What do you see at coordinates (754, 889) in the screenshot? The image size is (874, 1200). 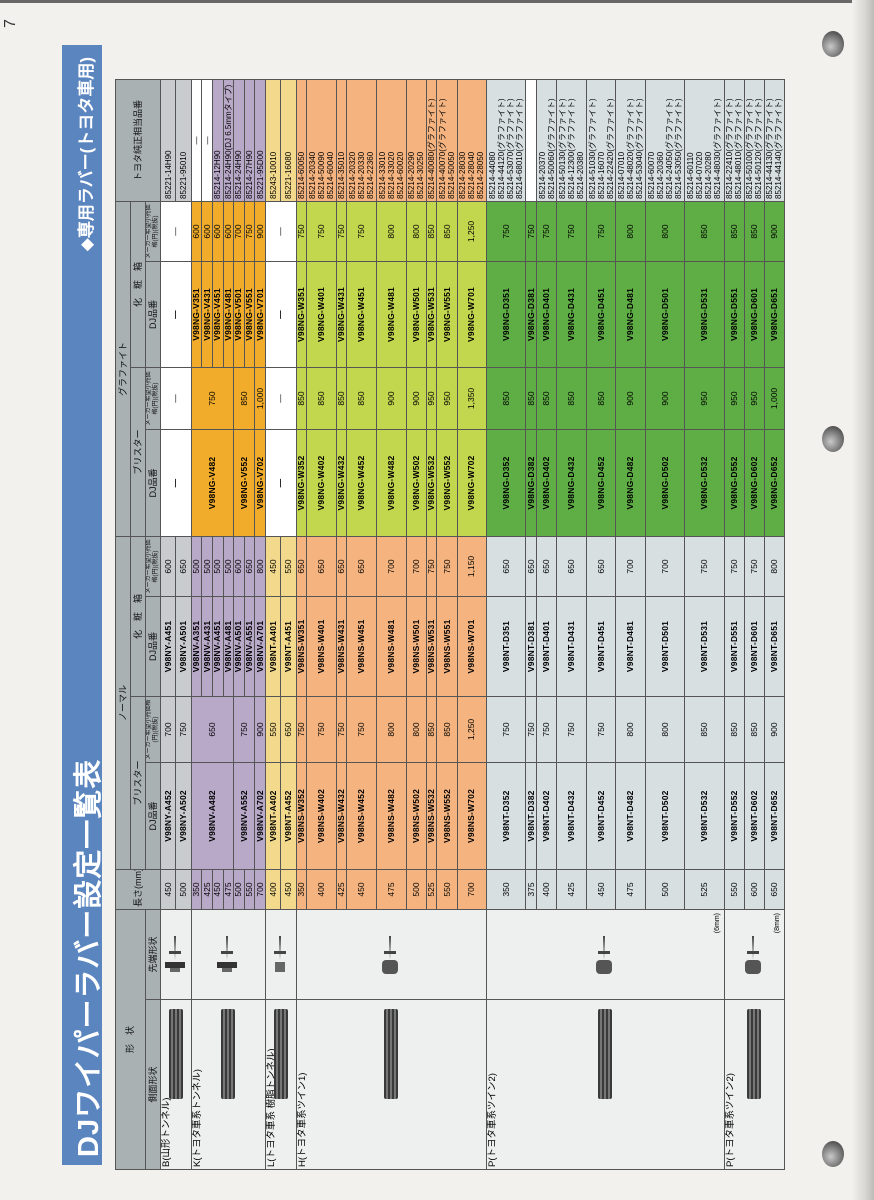 I see `length-cell: 600` at bounding box center [754, 889].